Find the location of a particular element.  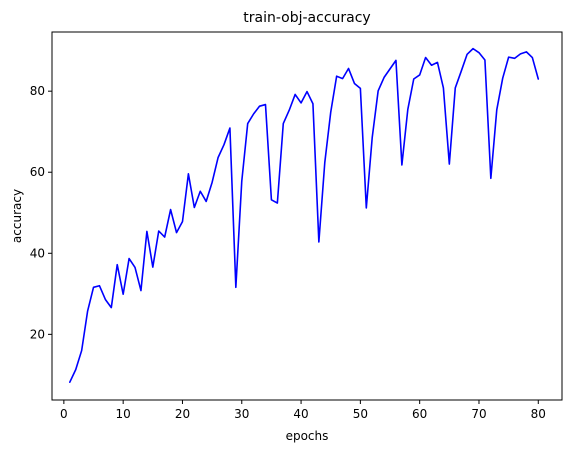

x-axis-label: epochs is located at coordinates (307, 436).